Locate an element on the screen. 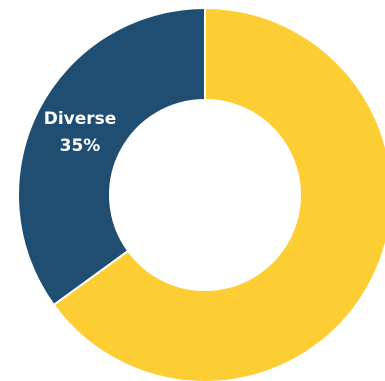  diverse-slice-label: Diverse is located at coordinates (80, 119).